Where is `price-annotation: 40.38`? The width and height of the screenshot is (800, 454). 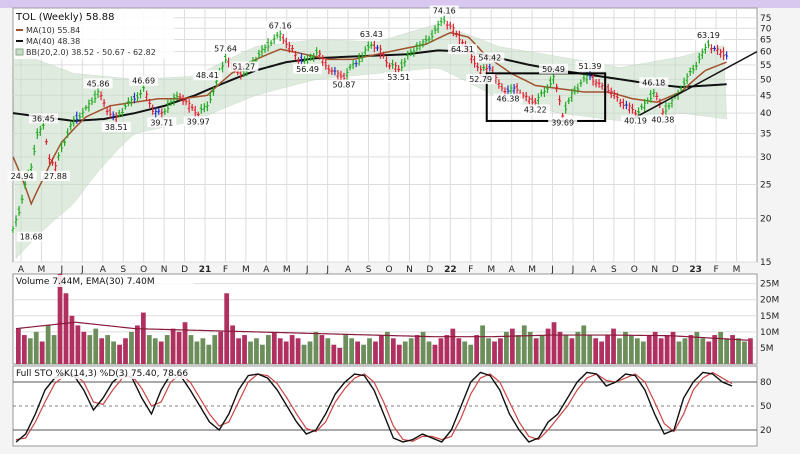 price-annotation: 40.38 is located at coordinates (662, 120).